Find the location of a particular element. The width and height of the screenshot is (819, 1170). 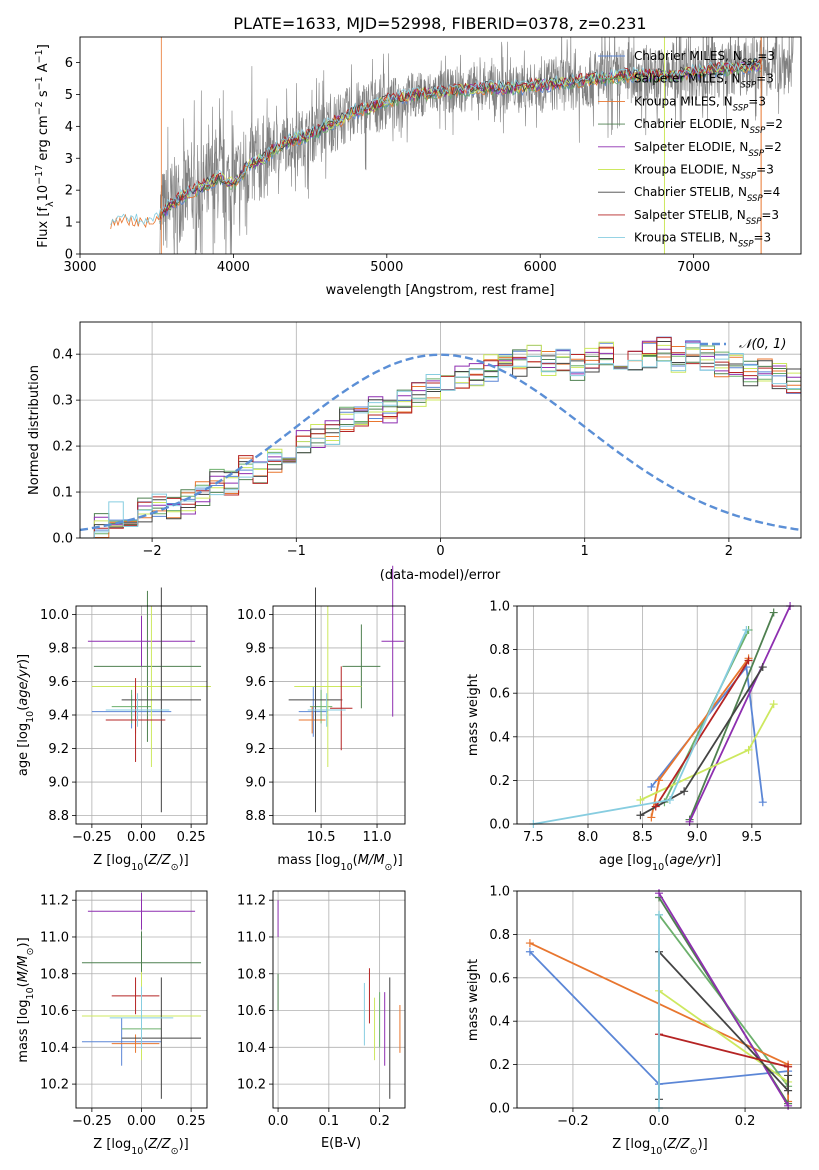

weight-vs-age-xtick-label: 8.0 is located at coordinates (588, 837).